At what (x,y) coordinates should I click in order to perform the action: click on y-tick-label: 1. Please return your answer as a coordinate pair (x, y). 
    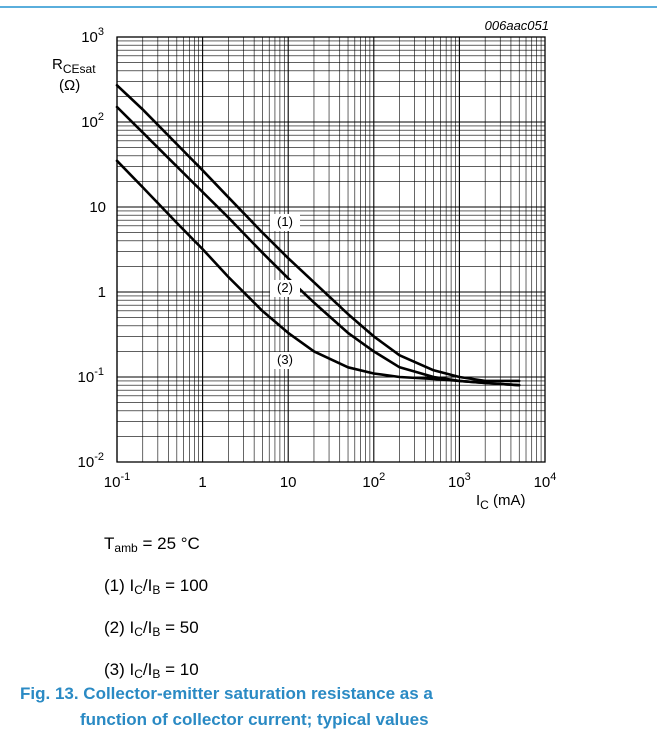
    Looking at the image, I should click on (102, 292).